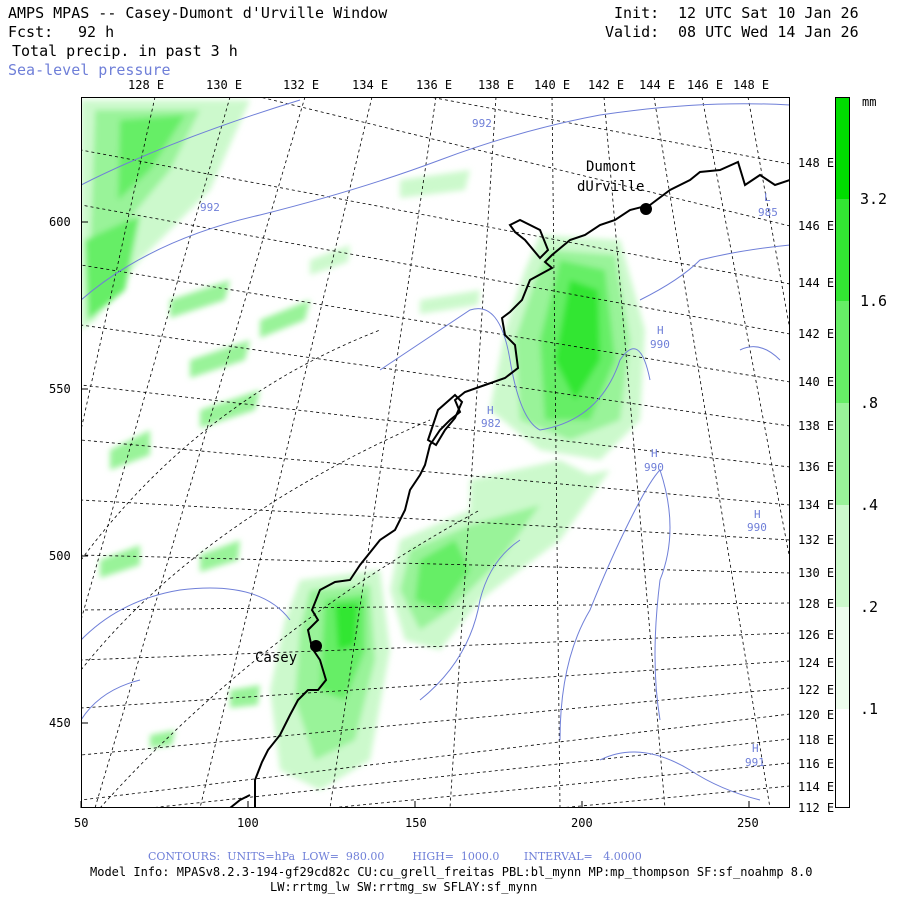 The height and width of the screenshot is (900, 900). I want to click on forecast-label: Fcst:, so click(31, 32).